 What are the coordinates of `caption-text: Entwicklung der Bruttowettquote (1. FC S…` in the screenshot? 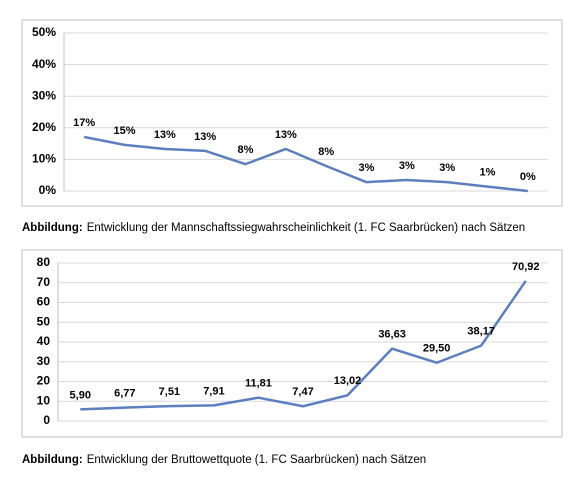 It's located at (256, 460).